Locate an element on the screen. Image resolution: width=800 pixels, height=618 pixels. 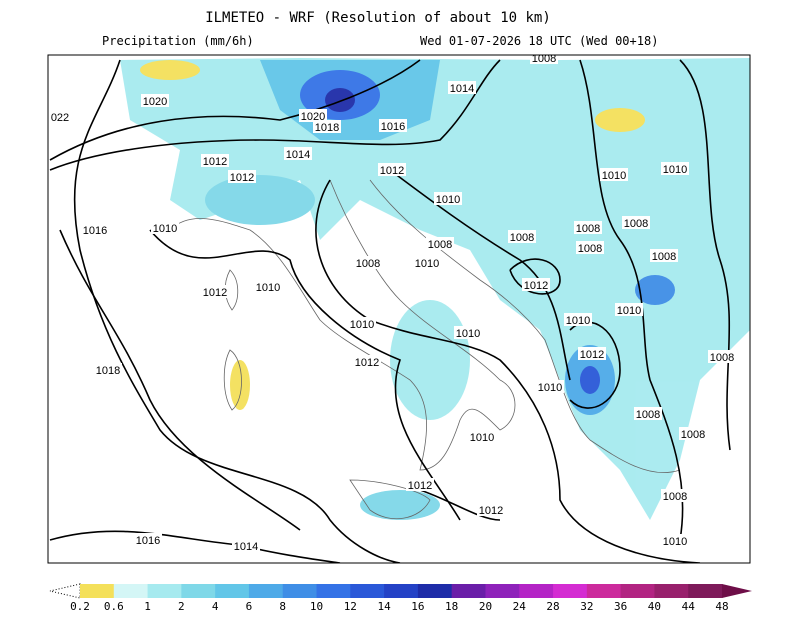
colorbar-label: 20 is located at coordinates (485, 606).